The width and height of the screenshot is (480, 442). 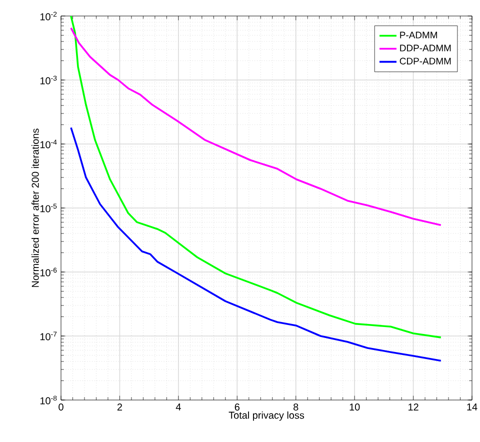 What do you see at coordinates (35, 207) in the screenshot?
I see `y-axis-title: Normalized error after 200 iterations` at bounding box center [35, 207].